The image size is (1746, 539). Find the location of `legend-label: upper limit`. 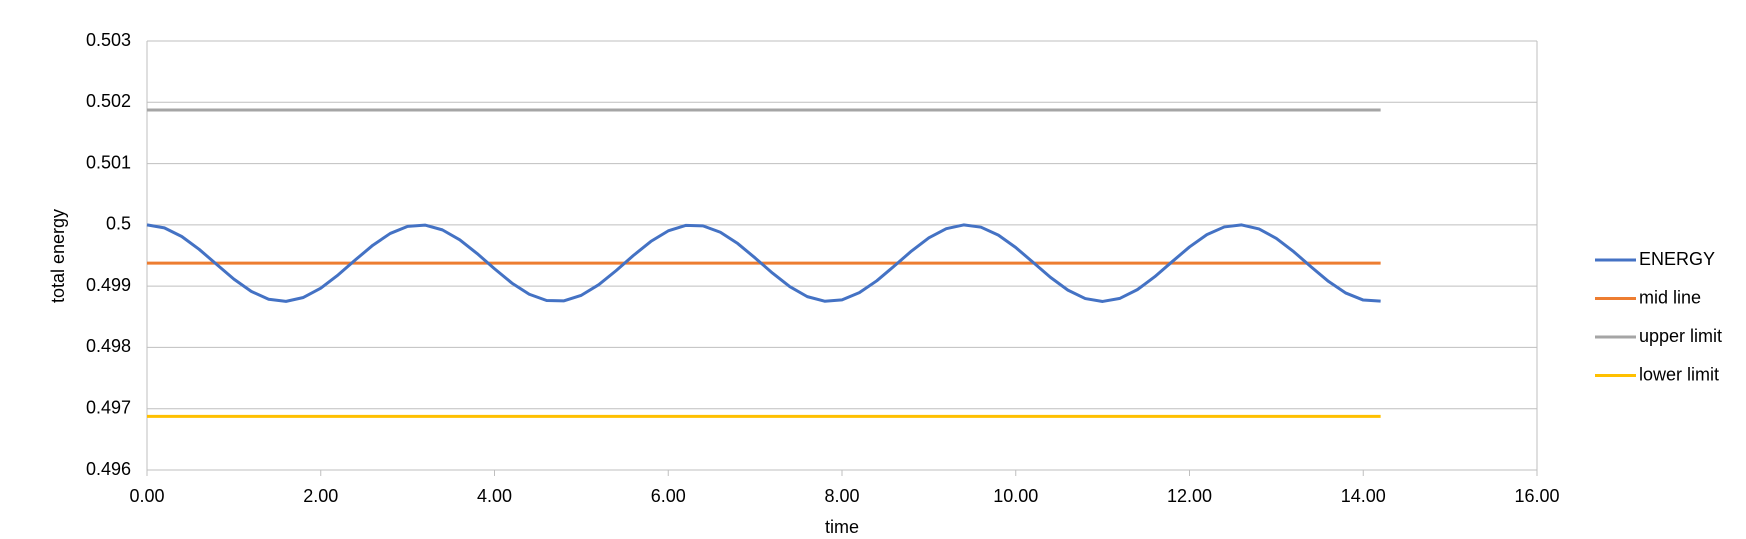

legend-label: upper limit is located at coordinates (1680, 336).